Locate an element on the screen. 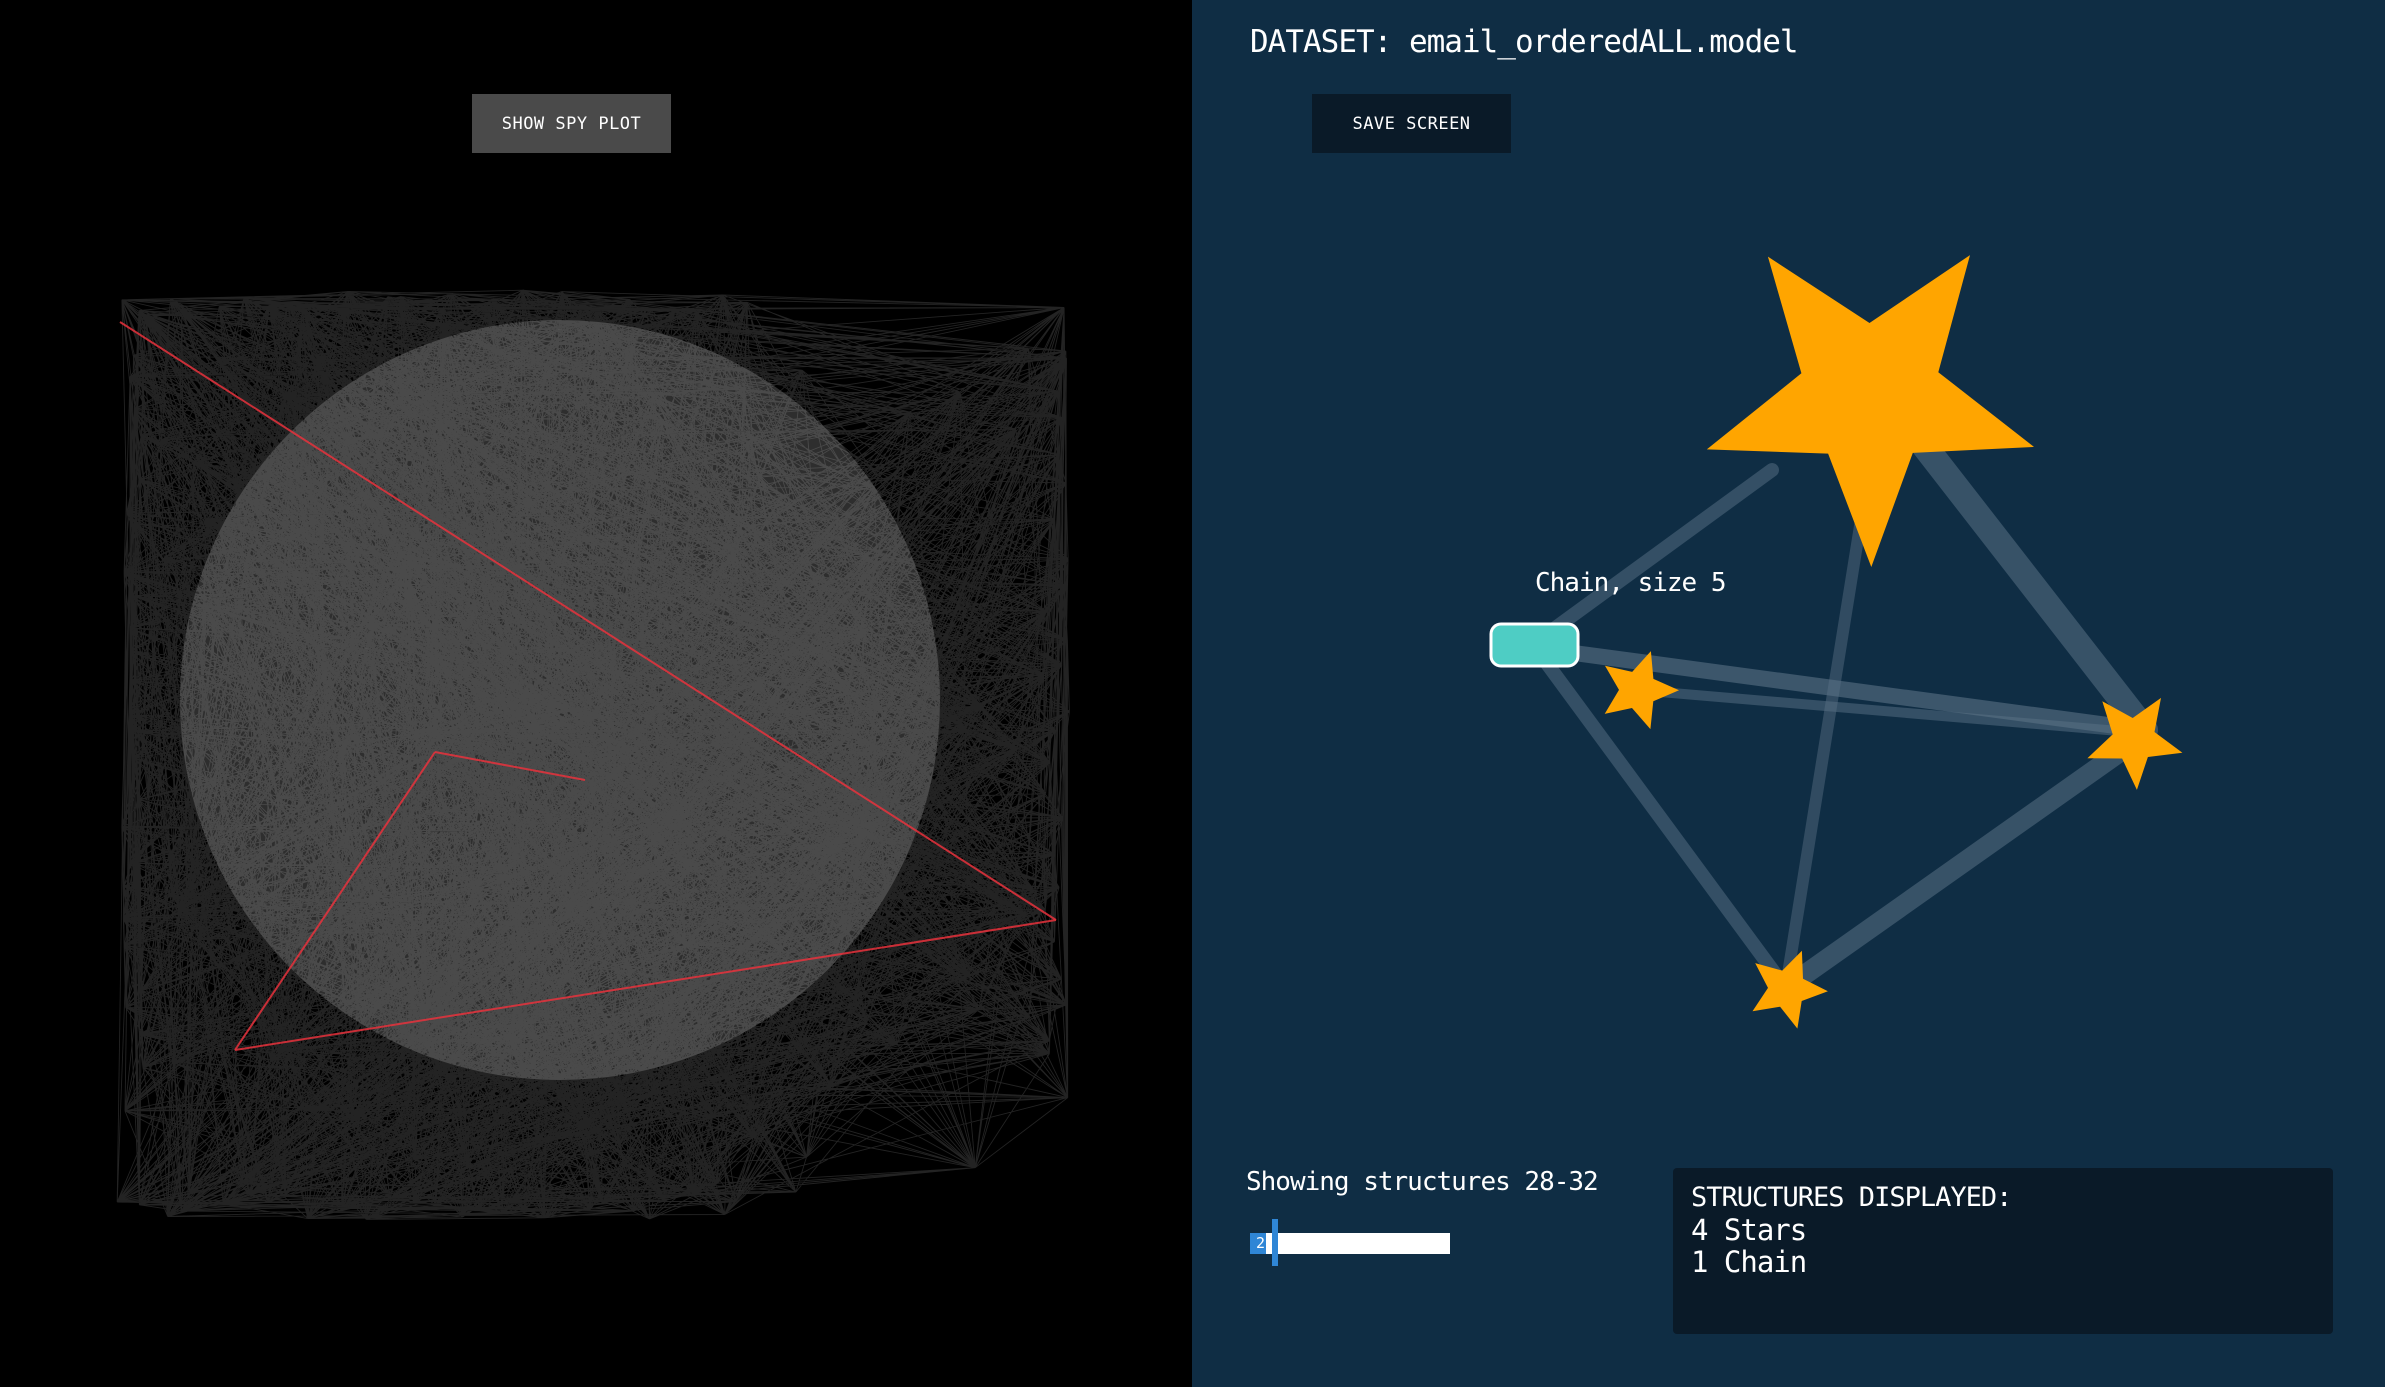  structures-displayed-title: STRUCTURES DISPLAYED: is located at coordinates (1851, 1197).